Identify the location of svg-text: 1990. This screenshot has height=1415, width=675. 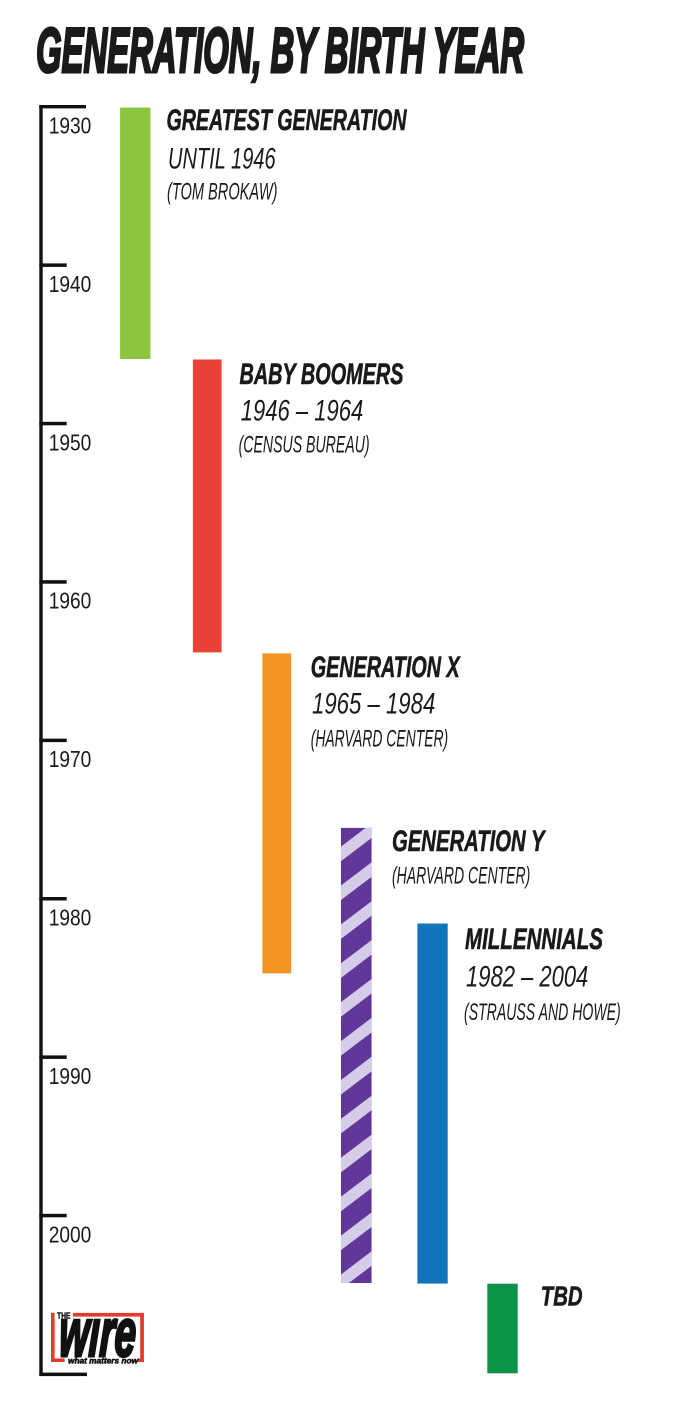
(70, 1075).